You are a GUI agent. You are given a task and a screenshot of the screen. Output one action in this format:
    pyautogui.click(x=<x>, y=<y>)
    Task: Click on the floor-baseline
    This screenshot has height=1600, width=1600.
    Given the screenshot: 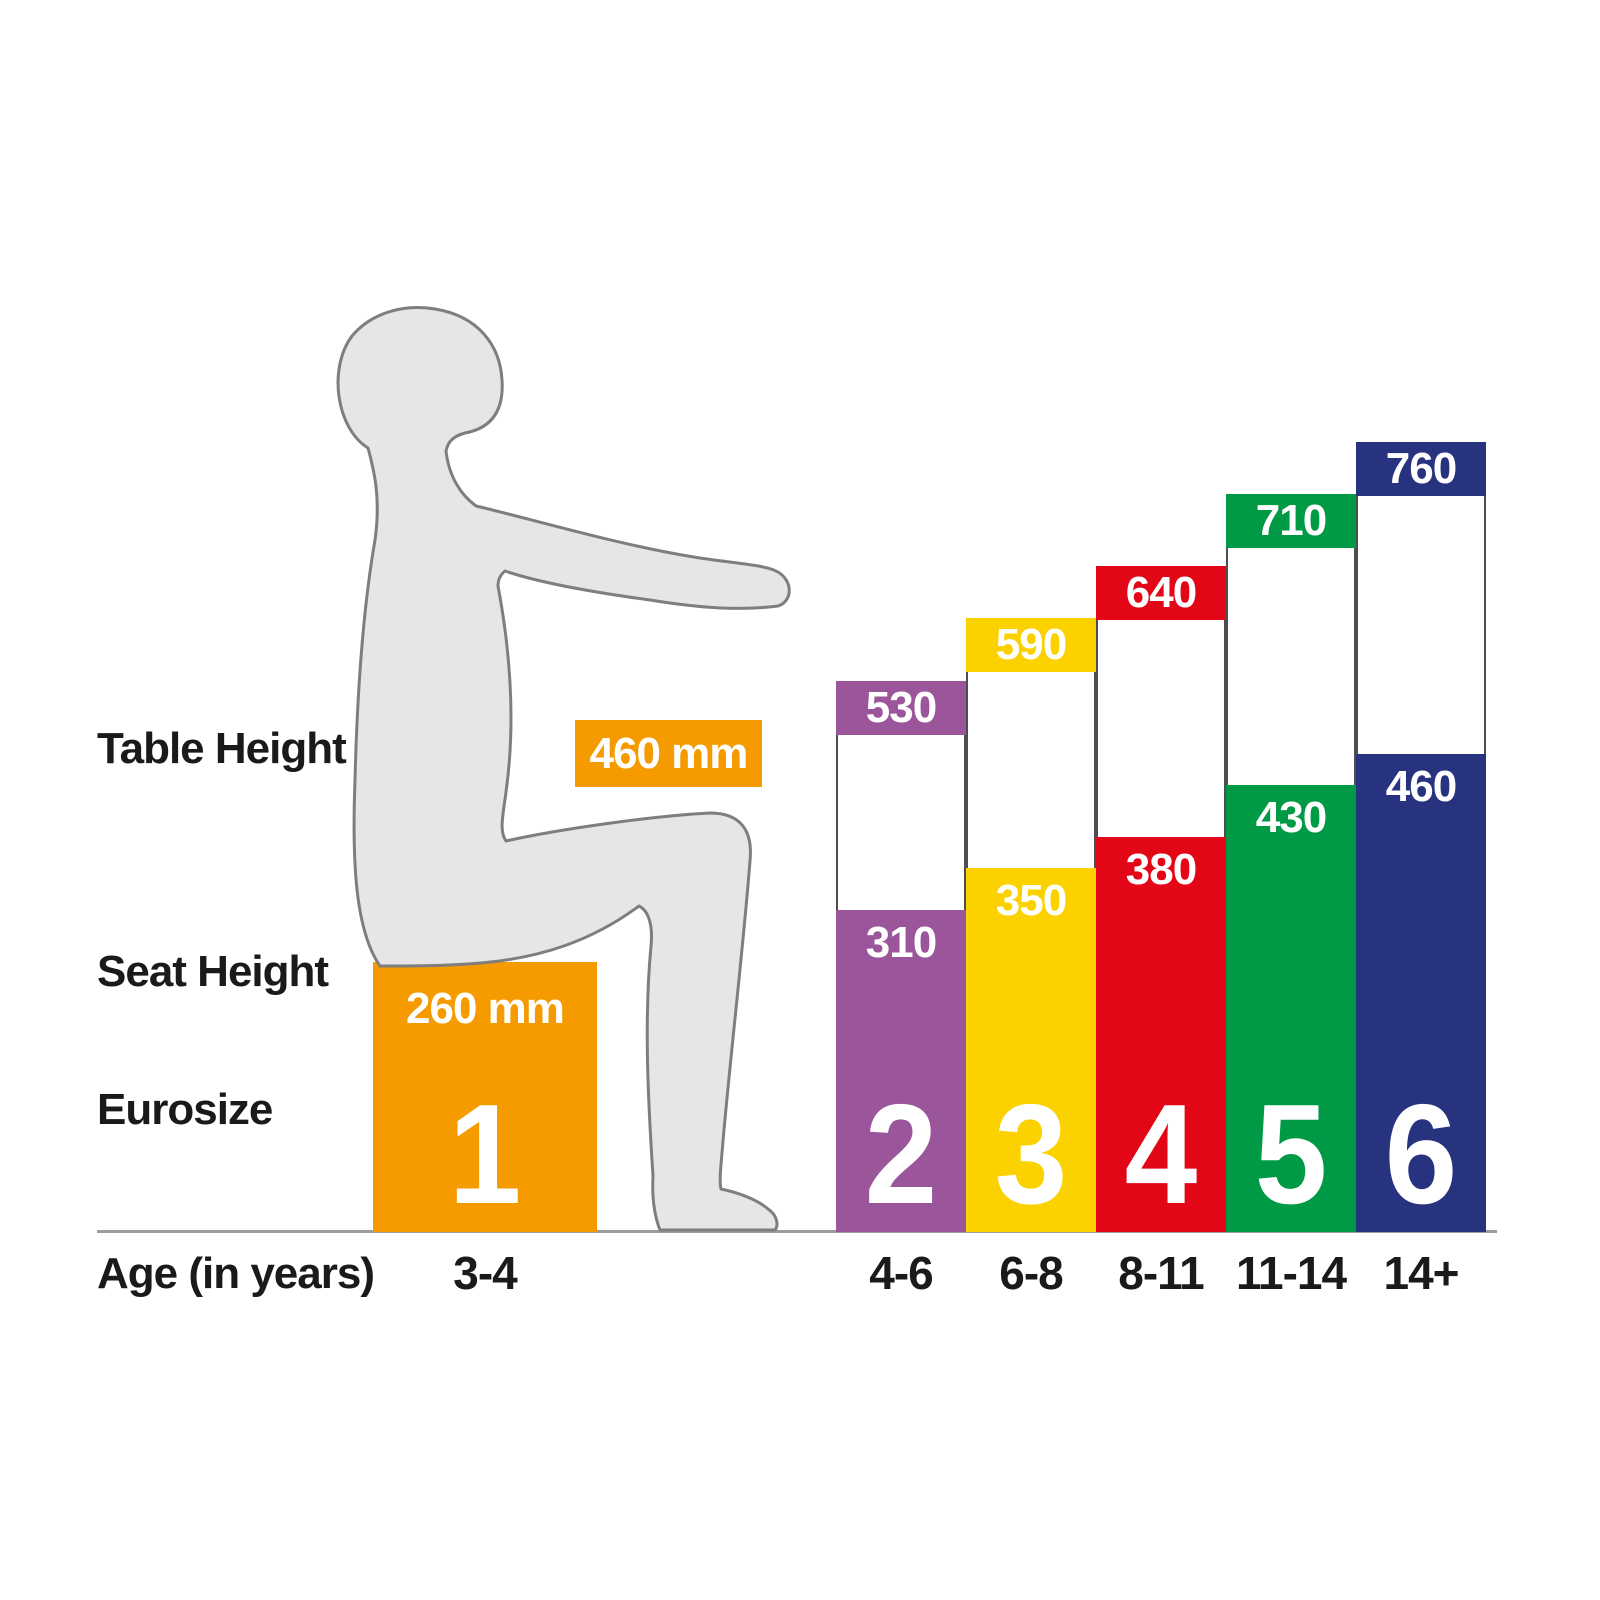 What is the action you would take?
    pyautogui.click(x=797, y=1231)
    